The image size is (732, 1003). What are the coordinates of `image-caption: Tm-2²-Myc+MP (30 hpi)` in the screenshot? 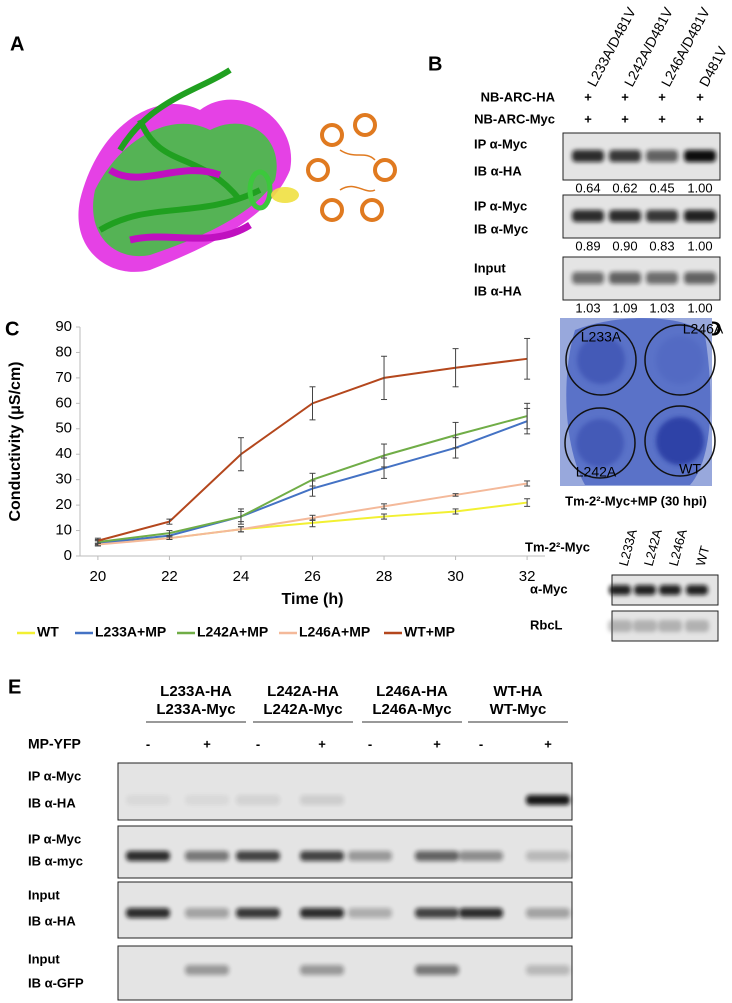 It's located at (636, 500).